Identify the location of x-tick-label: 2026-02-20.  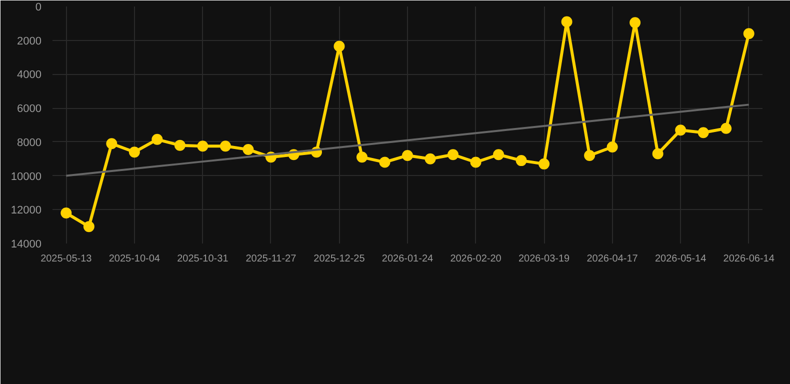
(476, 259).